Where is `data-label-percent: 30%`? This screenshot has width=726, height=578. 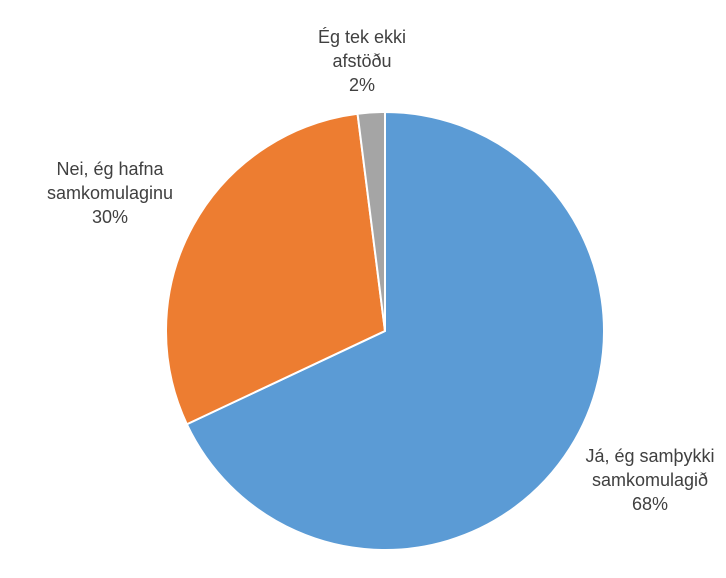
data-label-percent: 30% is located at coordinates (110, 217).